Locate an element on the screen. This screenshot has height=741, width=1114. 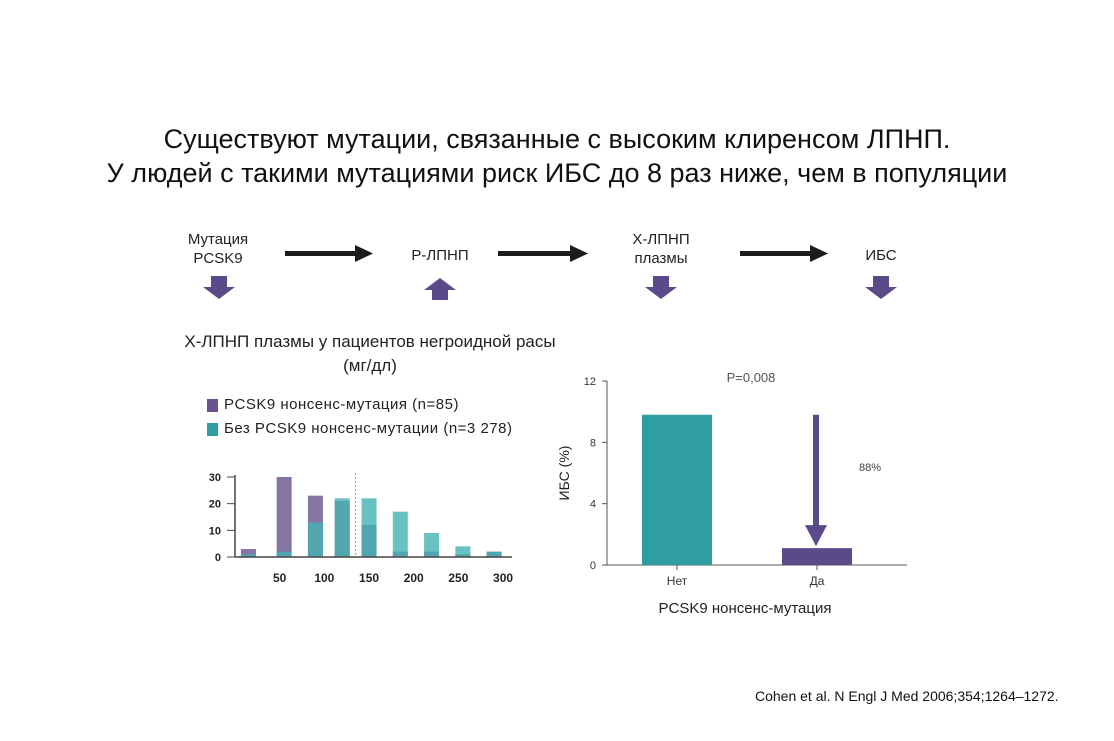
hist-x-tick-label: 200 is located at coordinates (414, 578).